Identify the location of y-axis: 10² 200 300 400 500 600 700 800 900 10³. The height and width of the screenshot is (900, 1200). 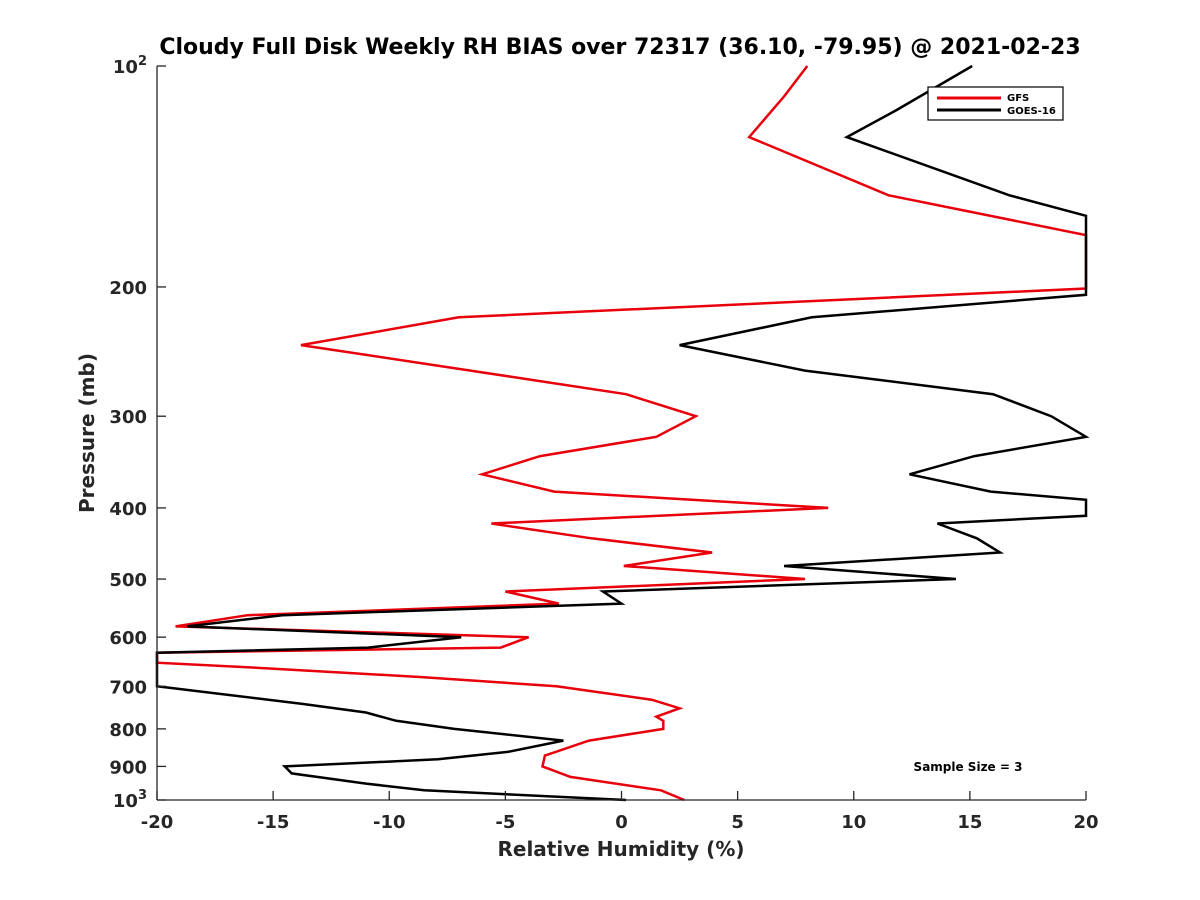
(137, 433).